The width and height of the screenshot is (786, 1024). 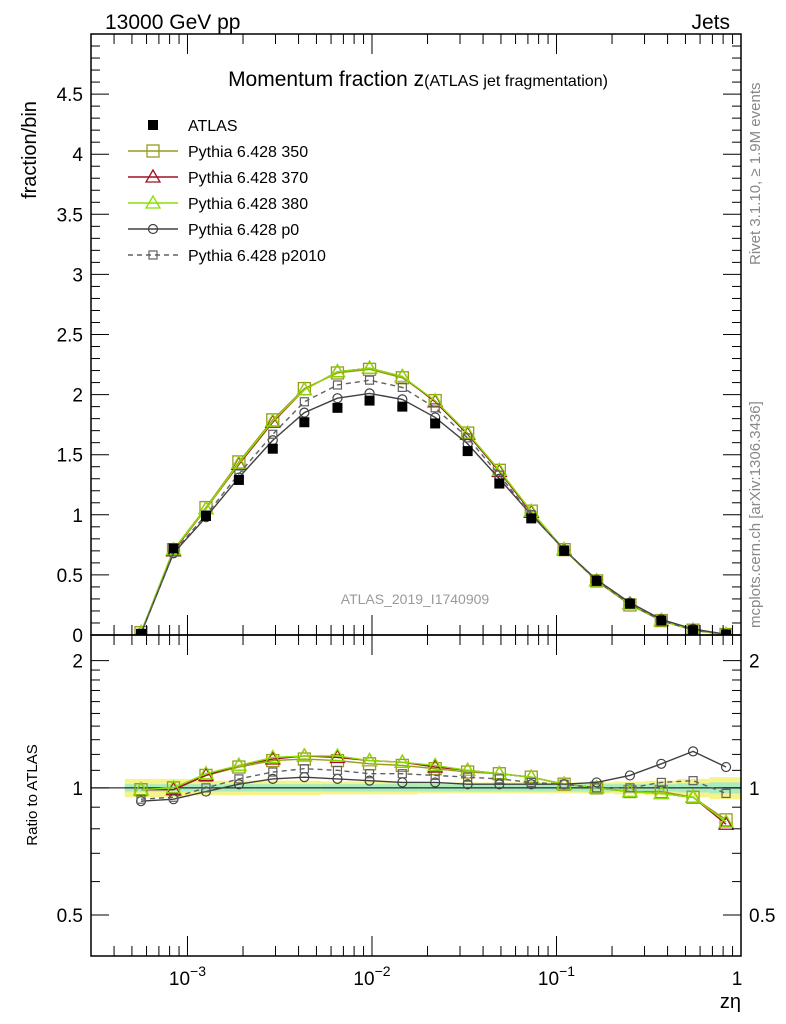 What do you see at coordinates (70, 95) in the screenshot?
I see `y-tick-label-top: 4.5` at bounding box center [70, 95].